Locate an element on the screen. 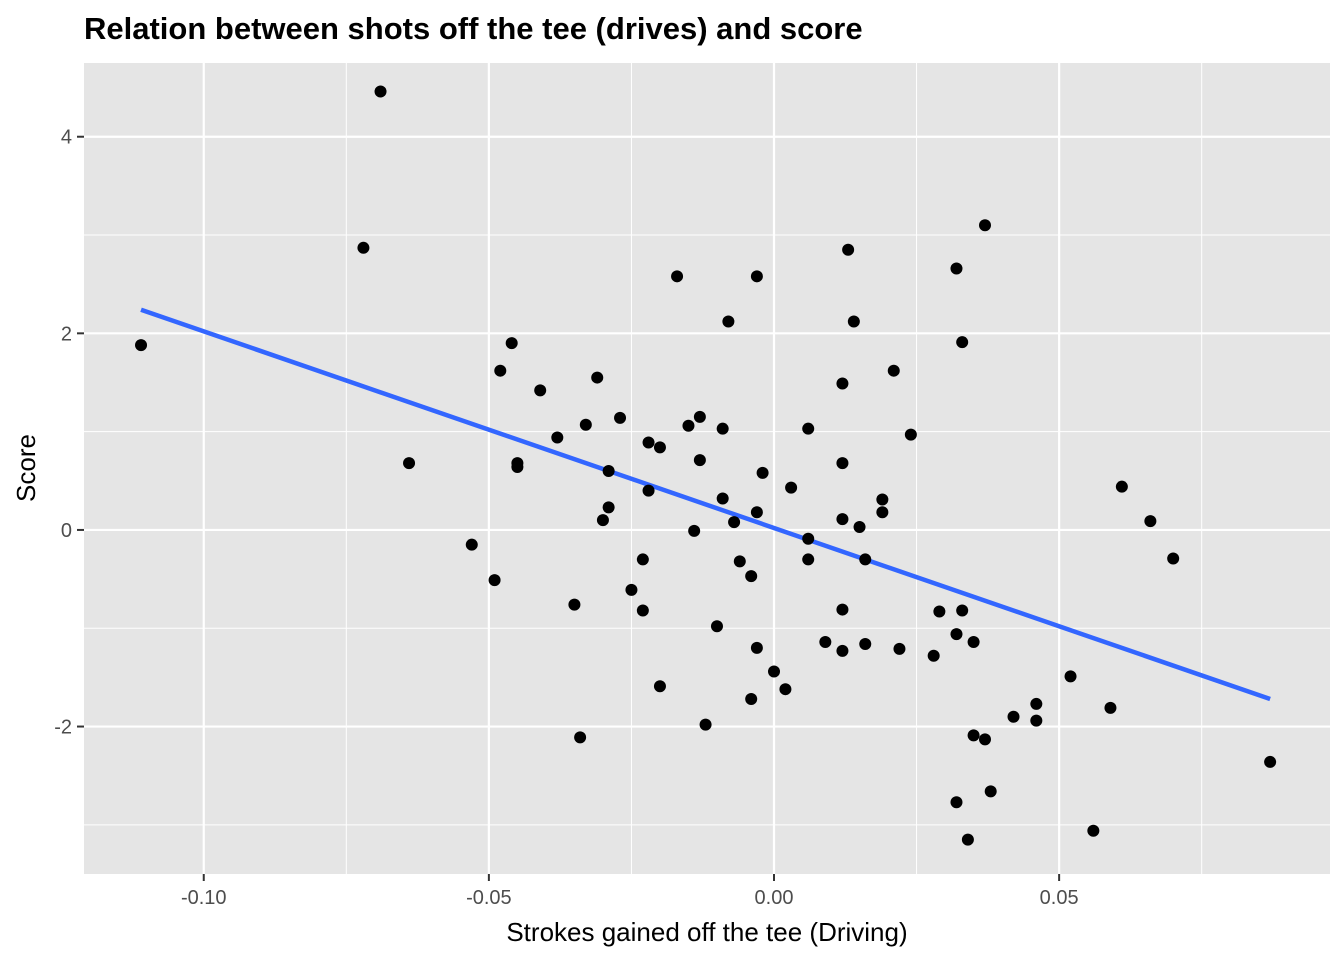 The height and width of the screenshot is (960, 1344). x-tick-label: 0.05 is located at coordinates (1059, 898).